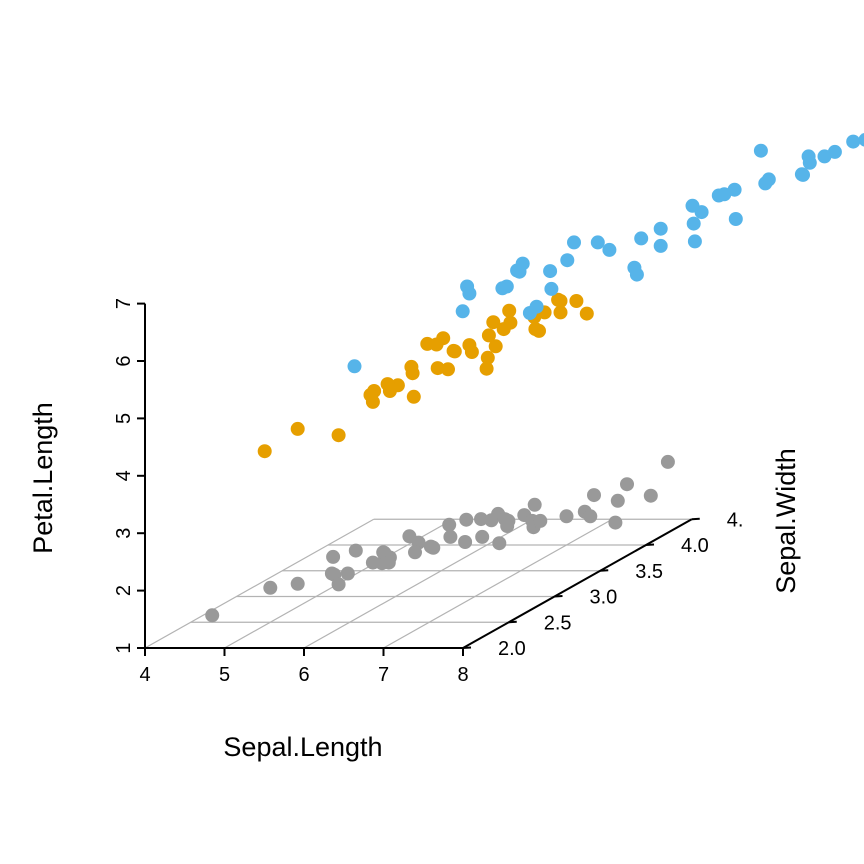 Image resolution: width=864 pixels, height=864 pixels. What do you see at coordinates (786, 521) in the screenshot?
I see `y-axis-title: Sepal.Width` at bounding box center [786, 521].